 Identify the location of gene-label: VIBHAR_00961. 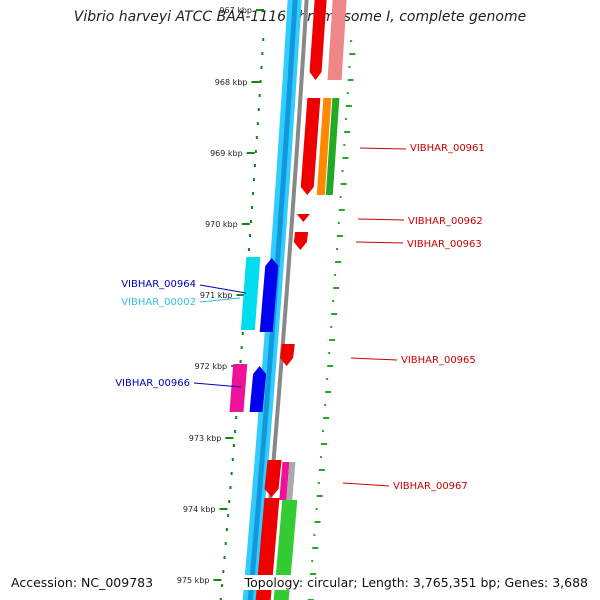
(447, 148).